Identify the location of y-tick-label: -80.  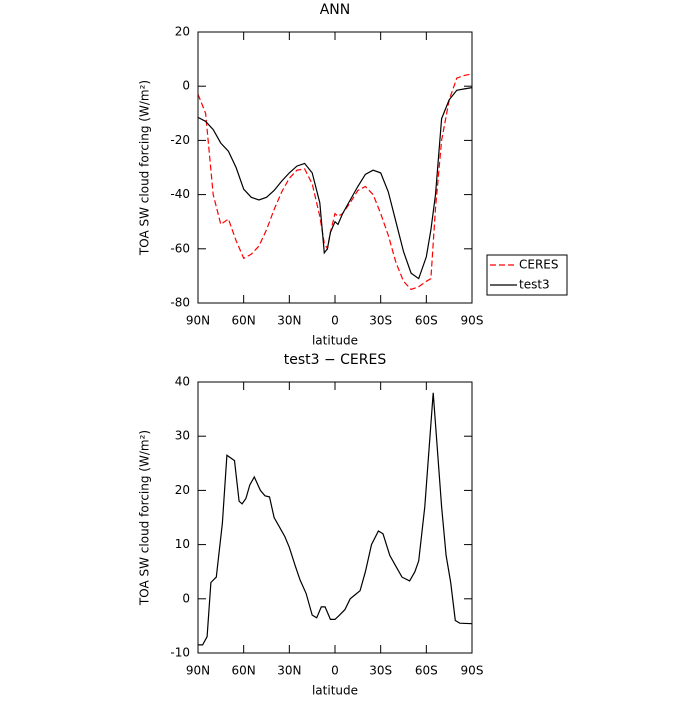
(180, 303).